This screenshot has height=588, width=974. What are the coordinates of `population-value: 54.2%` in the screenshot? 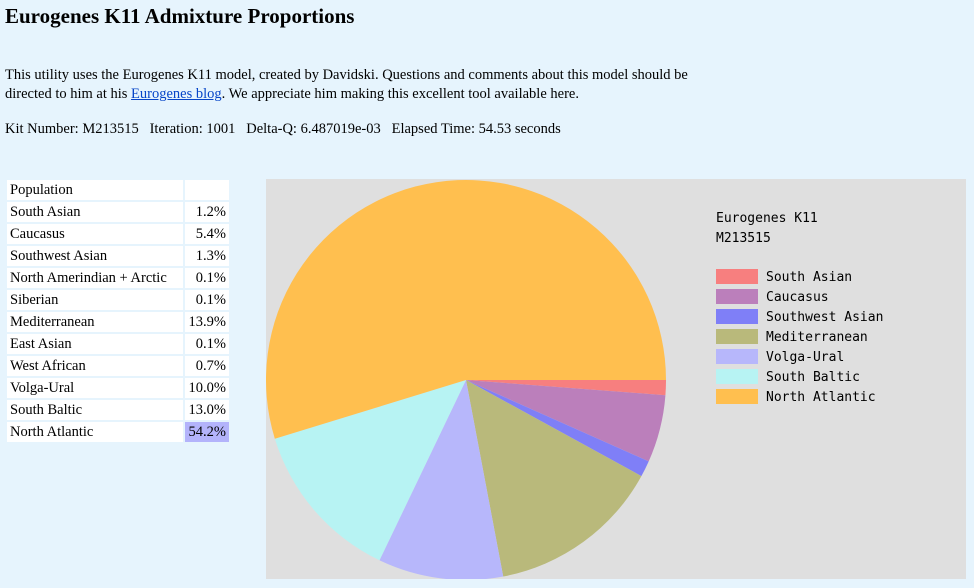 It's located at (206, 433).